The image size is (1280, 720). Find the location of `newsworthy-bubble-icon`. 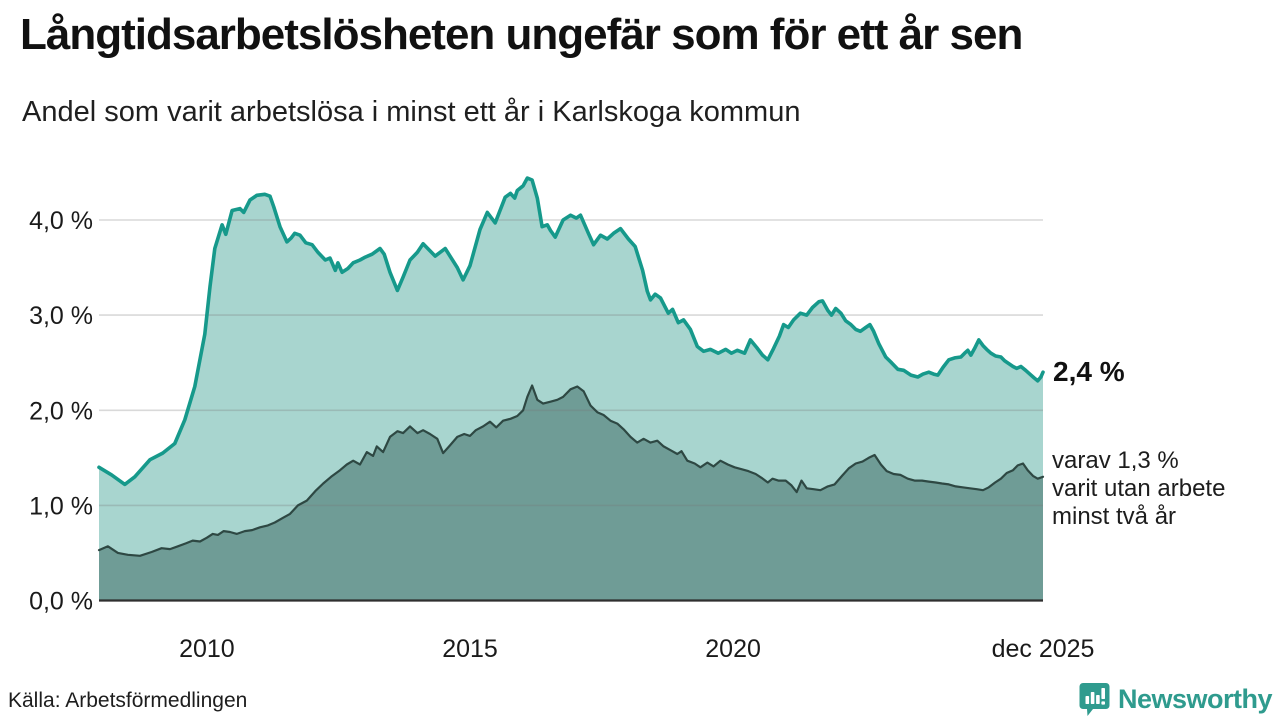

newsworthy-bubble-icon is located at coordinates (1094, 699).